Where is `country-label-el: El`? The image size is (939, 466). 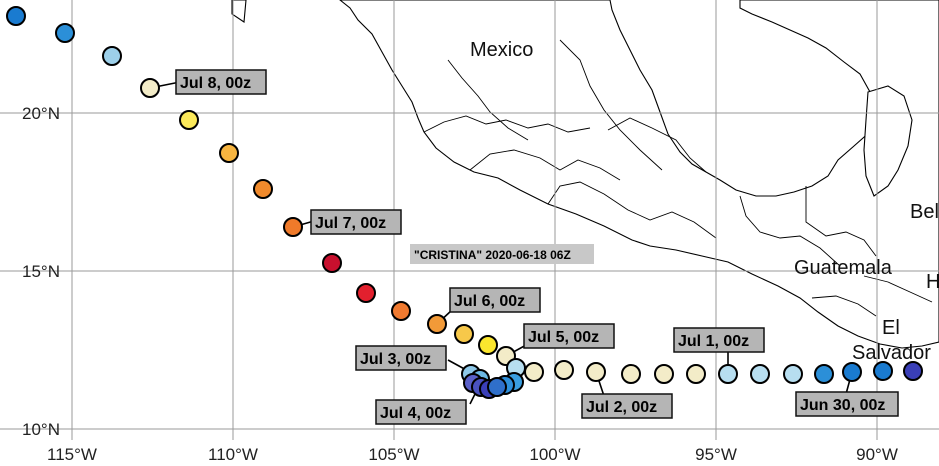
country-label-el: El is located at coordinates (891, 328).